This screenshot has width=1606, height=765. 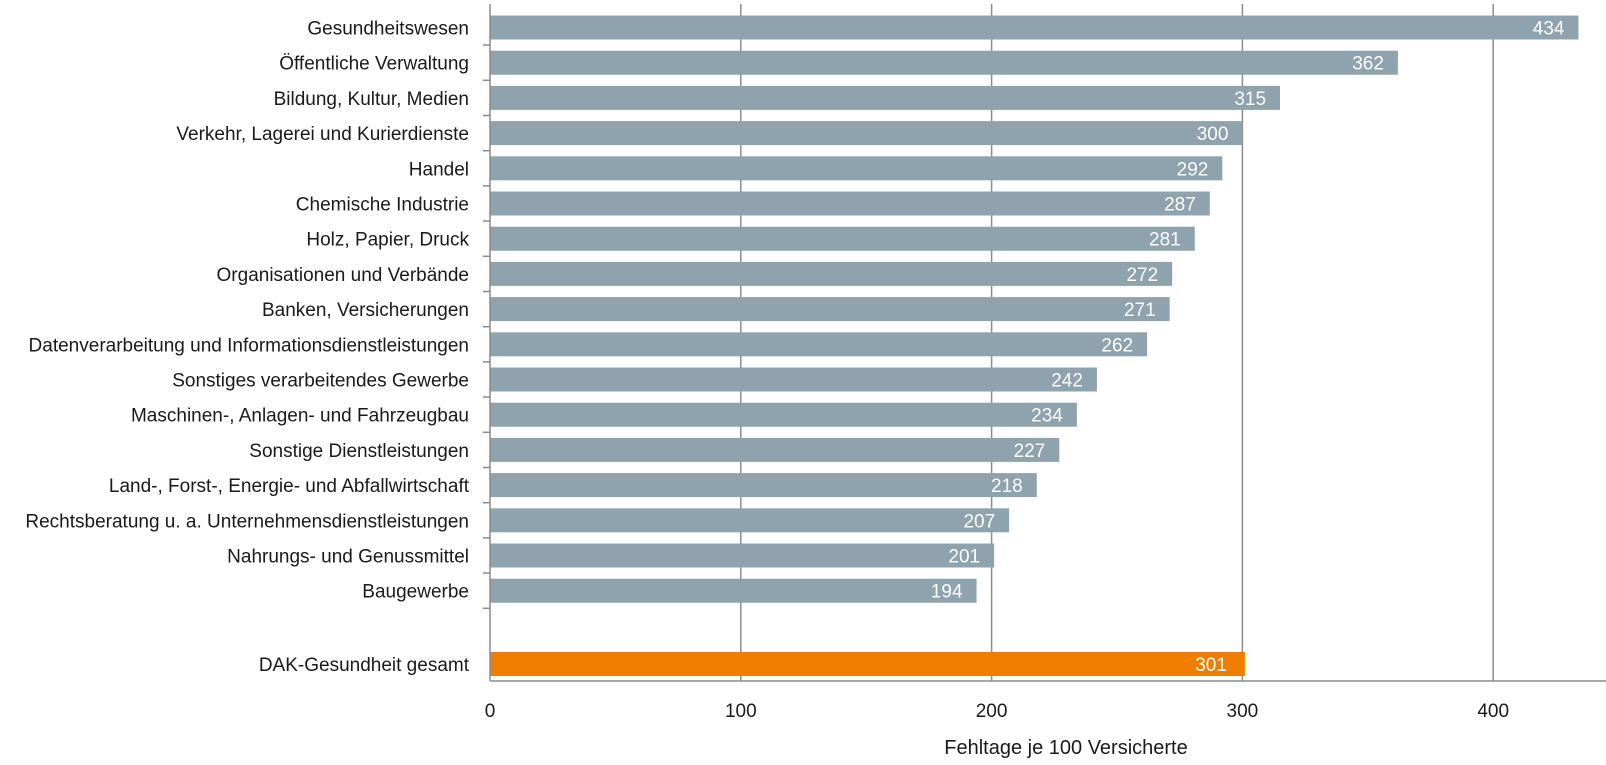 What do you see at coordinates (1250, 99) in the screenshot?
I see `bar-value-label: 315` at bounding box center [1250, 99].